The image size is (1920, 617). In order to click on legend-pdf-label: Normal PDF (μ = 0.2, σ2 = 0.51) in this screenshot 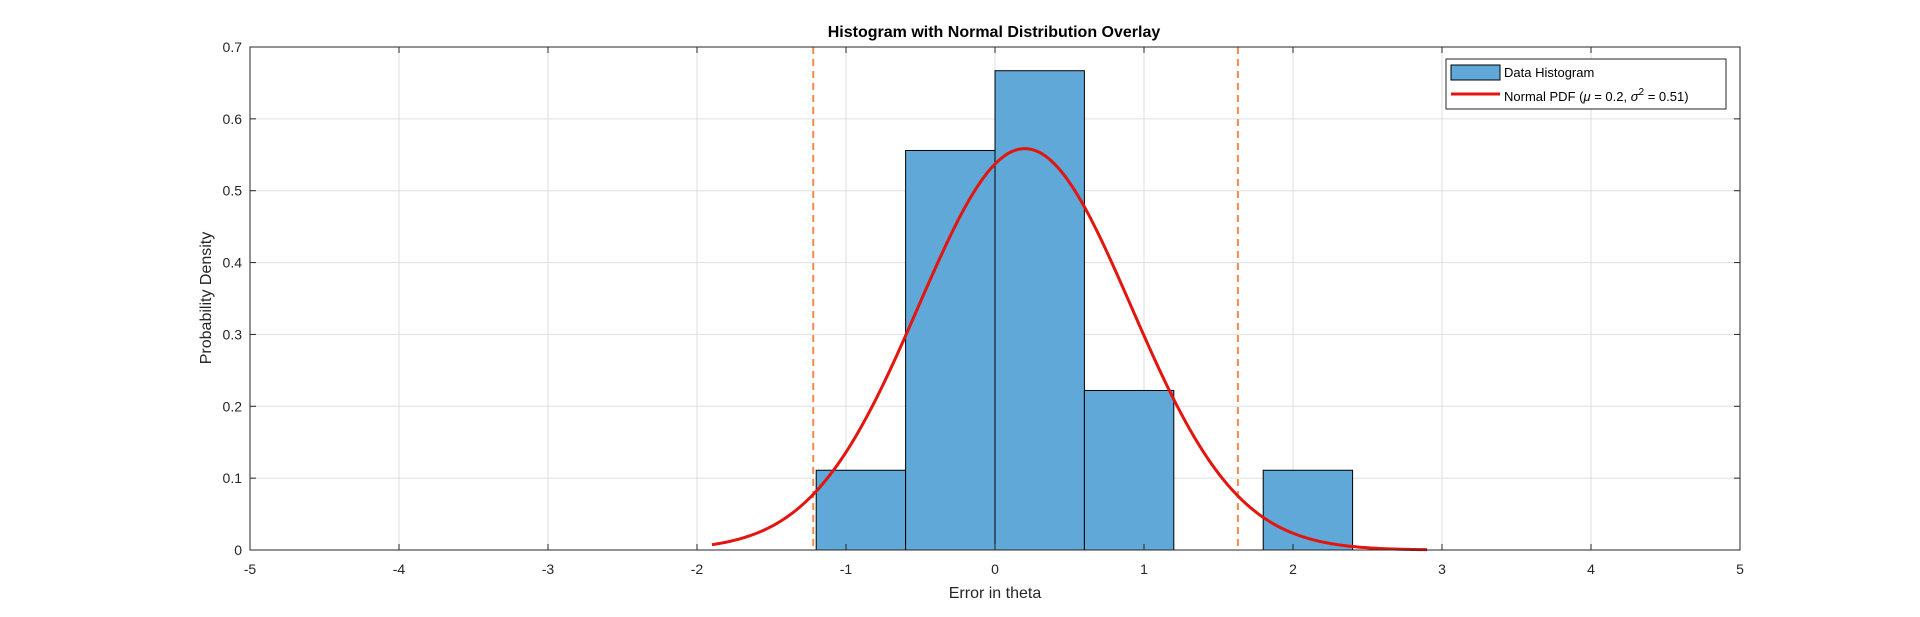, I will do `click(1596, 95)`.